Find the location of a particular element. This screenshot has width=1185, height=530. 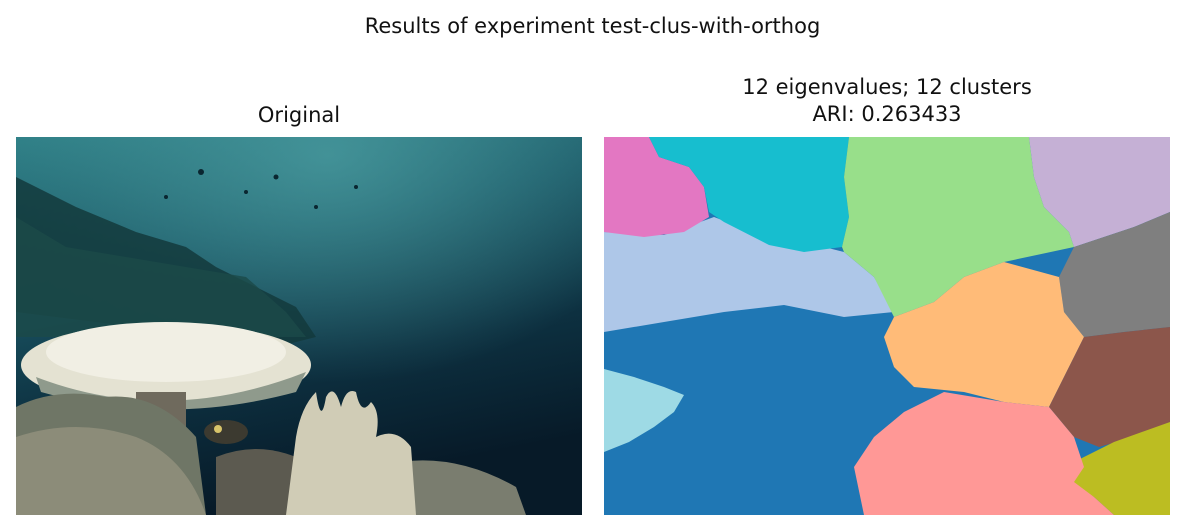

segment-lavender is located at coordinates (1099, 192).